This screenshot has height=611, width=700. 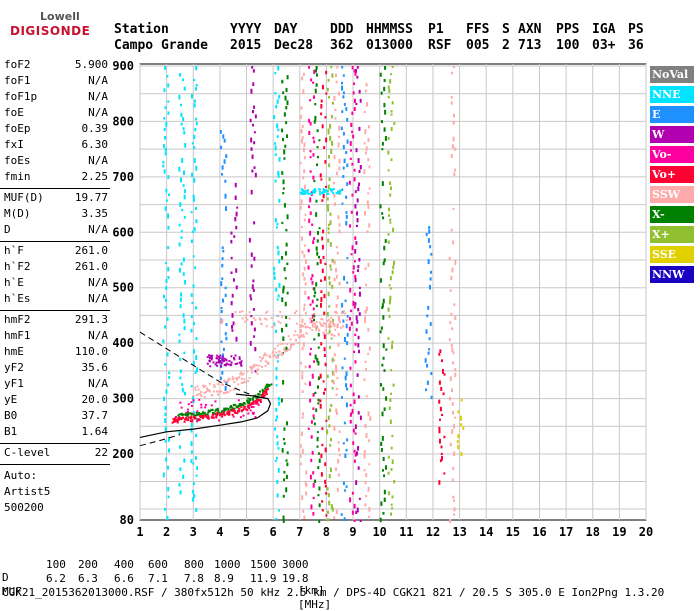 I want to click on header-value-ddd: 362, so click(x=342, y=45).